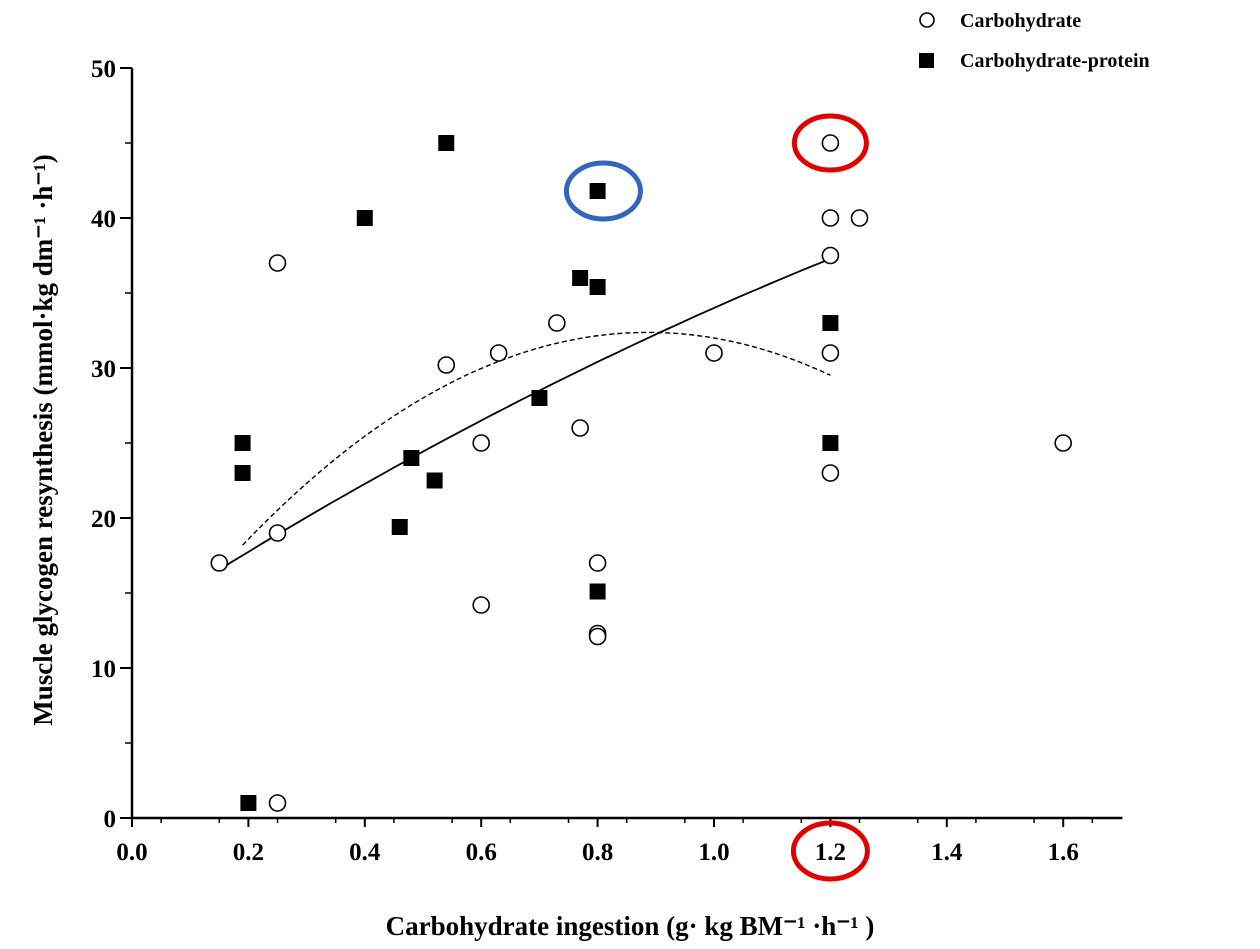  Describe the element at coordinates (103, 669) in the screenshot. I see `y-tick-label: 10` at that location.